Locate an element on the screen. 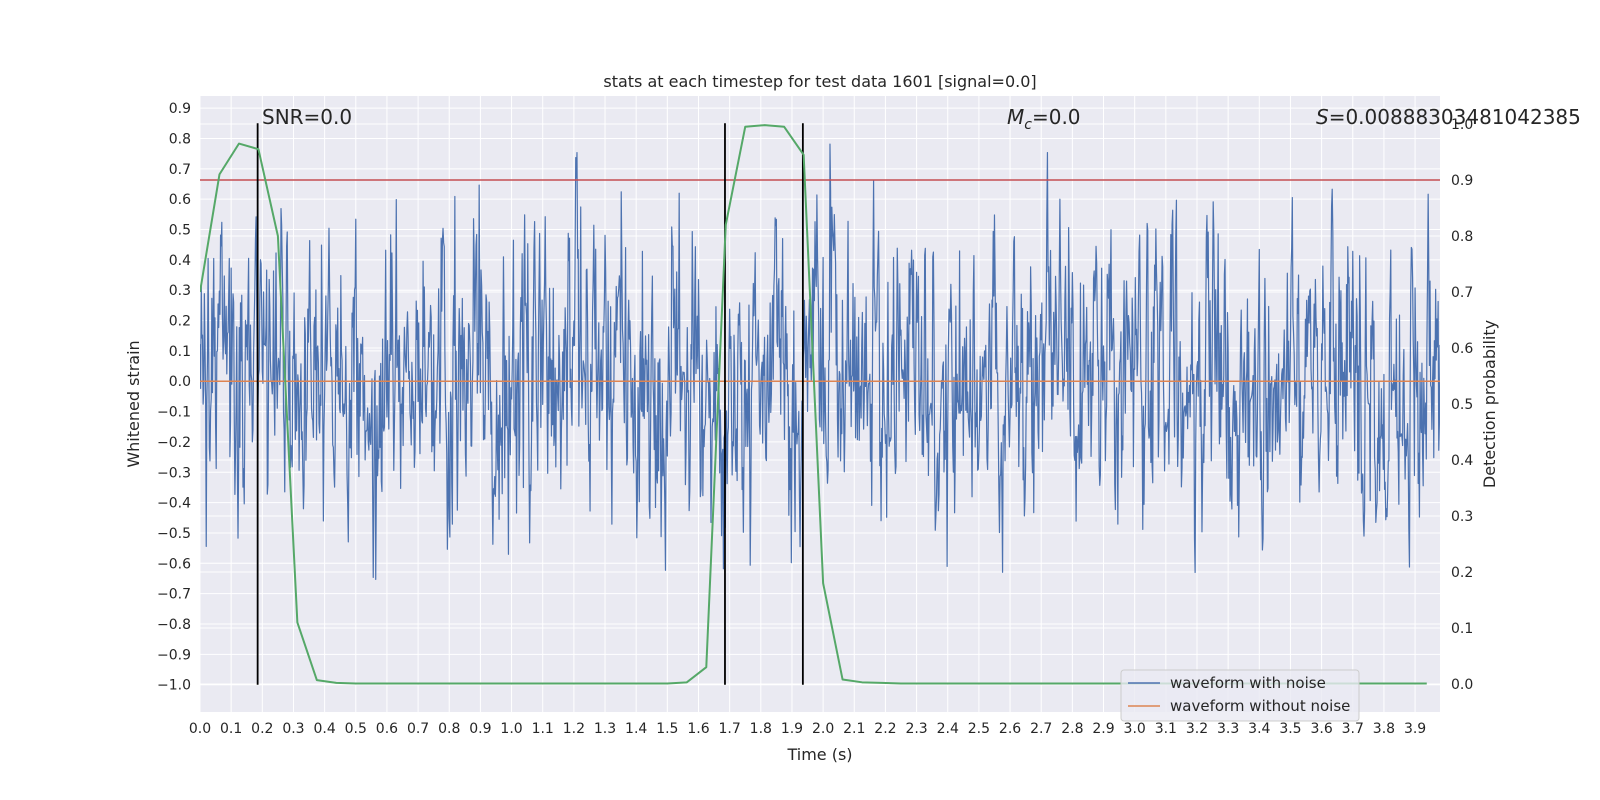 The image size is (1600, 800). snr-annotation: SNR=0.0 is located at coordinates (307, 117).